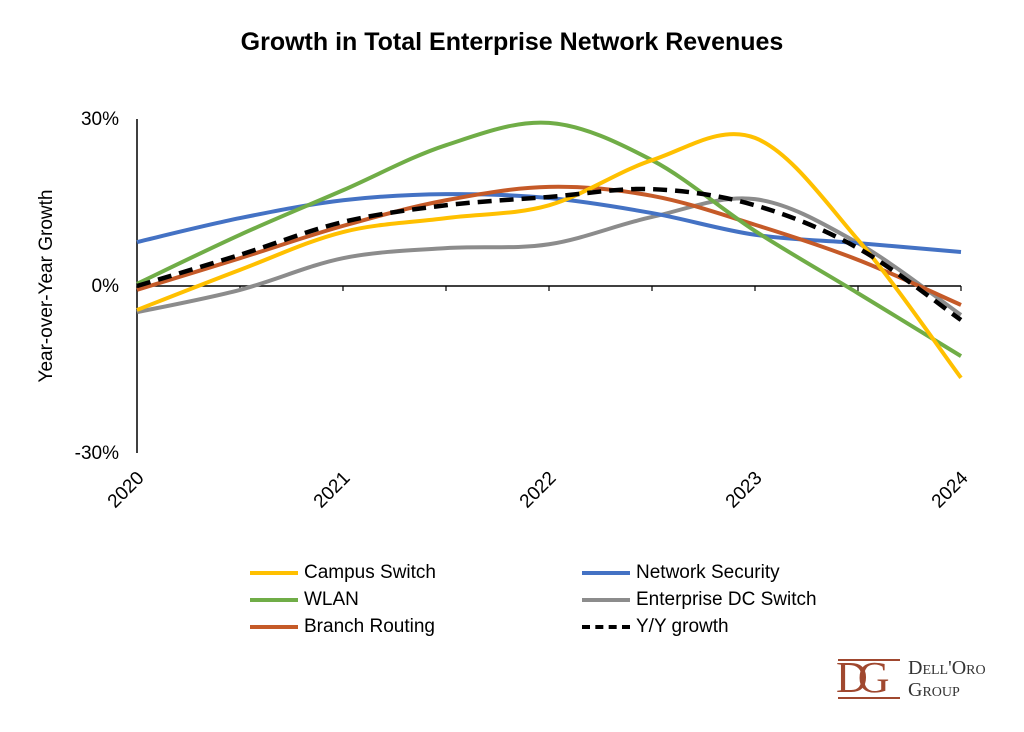 Image resolution: width=1024 pixels, height=732 pixels. Describe the element at coordinates (538, 490) in the screenshot. I see `x-tick-label: 2022` at that location.